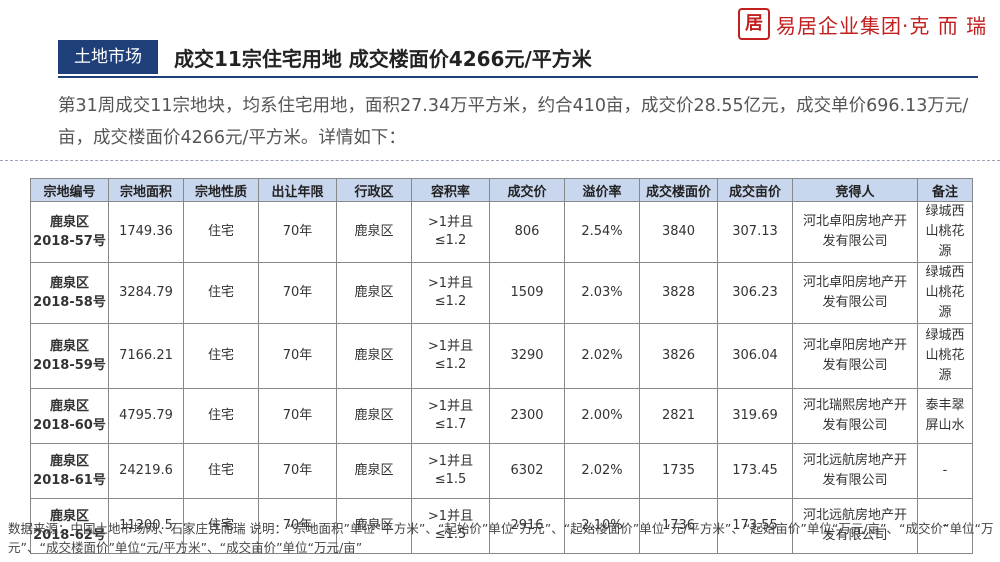 This screenshot has width=1000, height=562. Describe the element at coordinates (602, 190) in the screenshot. I see `col-header: 溢价率` at that location.